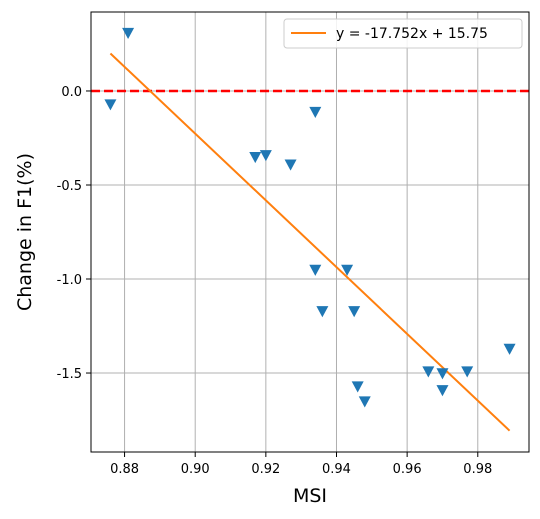  I want to click on legend-box, so click(403, 33).